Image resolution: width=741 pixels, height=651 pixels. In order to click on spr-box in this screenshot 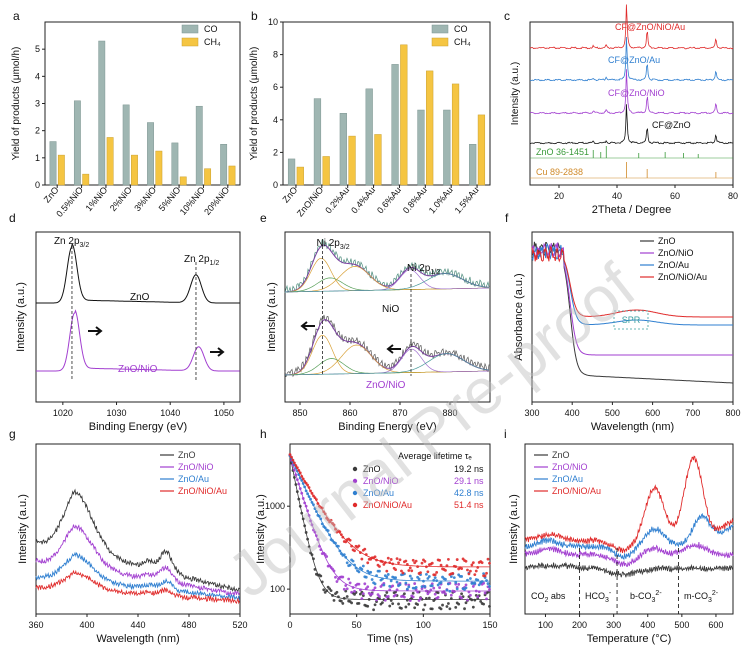, I will do `click(631, 320)`.